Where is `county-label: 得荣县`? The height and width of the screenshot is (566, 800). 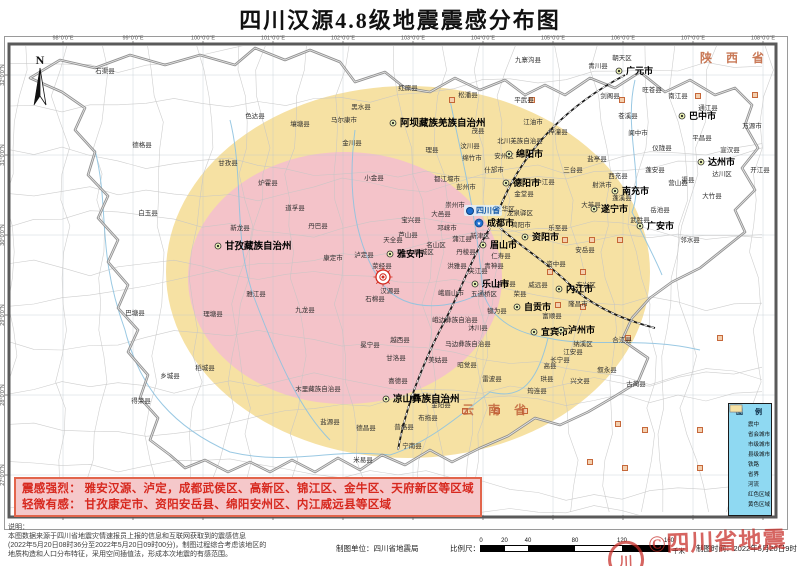 county-label: 得荣县 is located at coordinates (141, 400).